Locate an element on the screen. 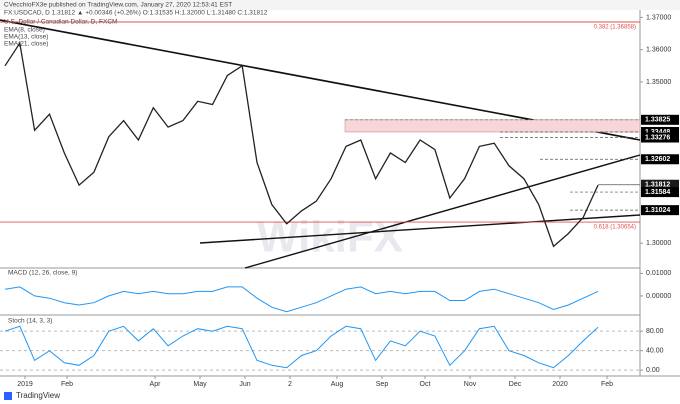 The image size is (680, 404). x-tick-label: 2 is located at coordinates (290, 384).